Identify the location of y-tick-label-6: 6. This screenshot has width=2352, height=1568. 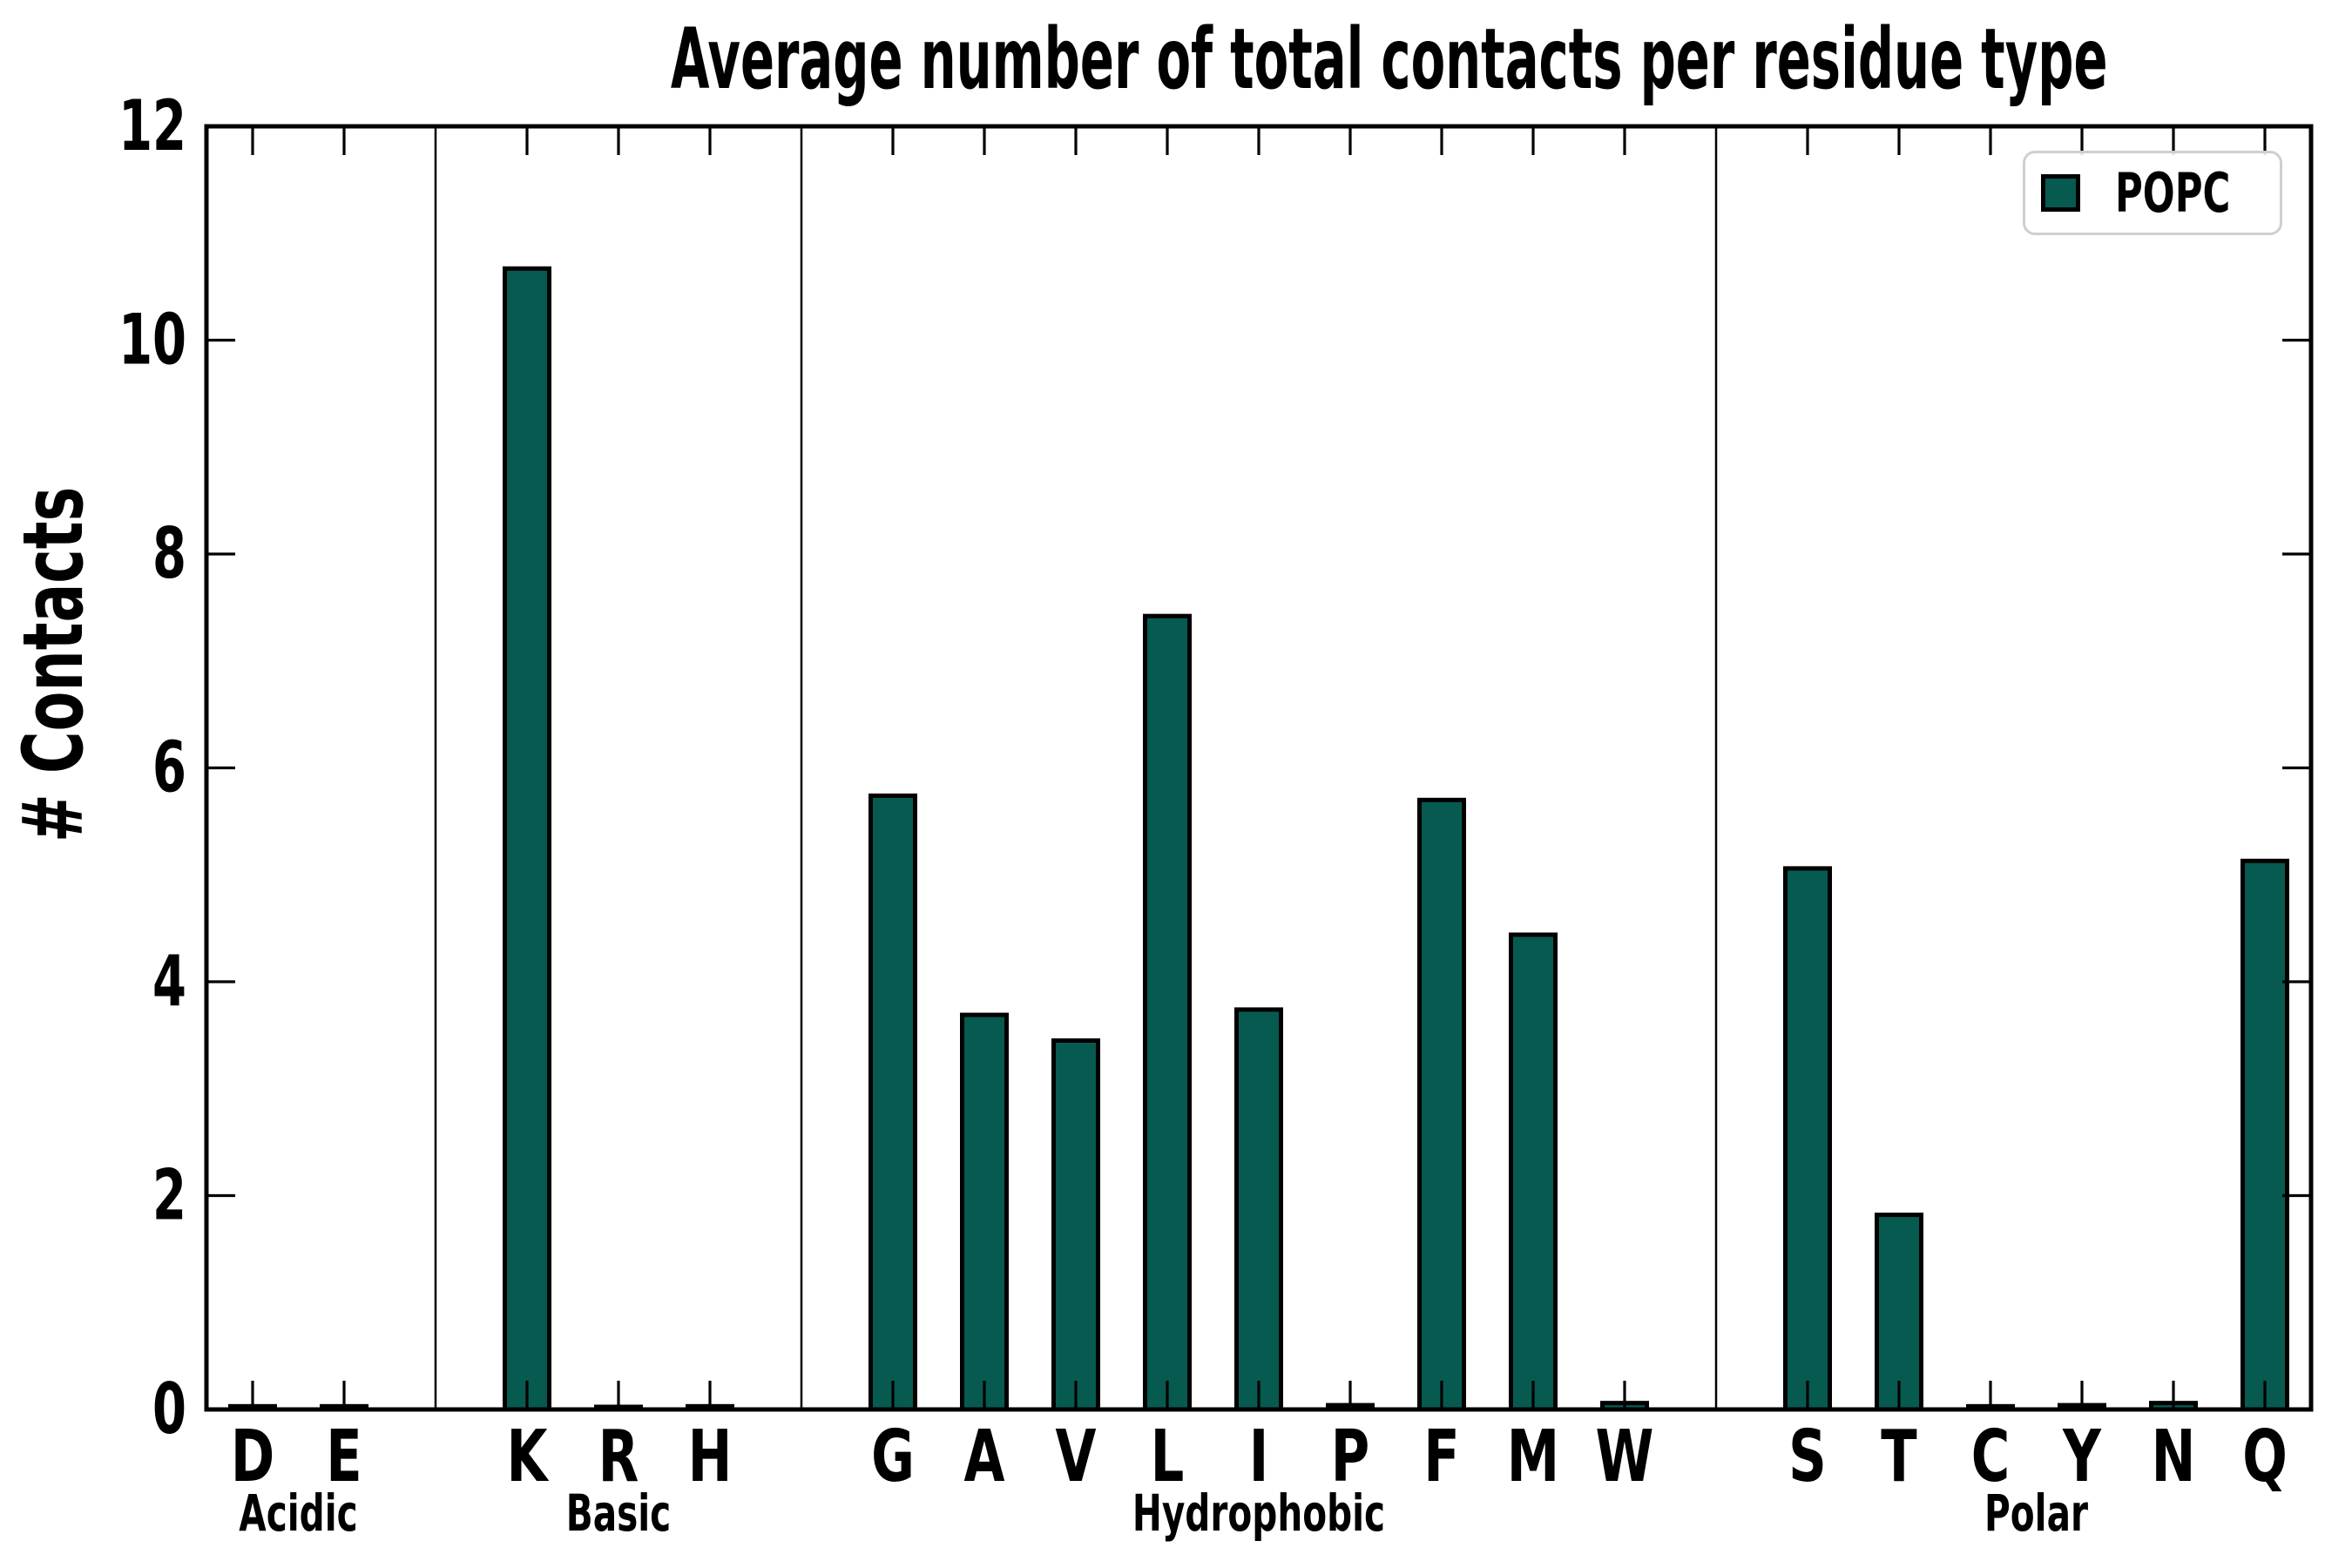
(169, 768).